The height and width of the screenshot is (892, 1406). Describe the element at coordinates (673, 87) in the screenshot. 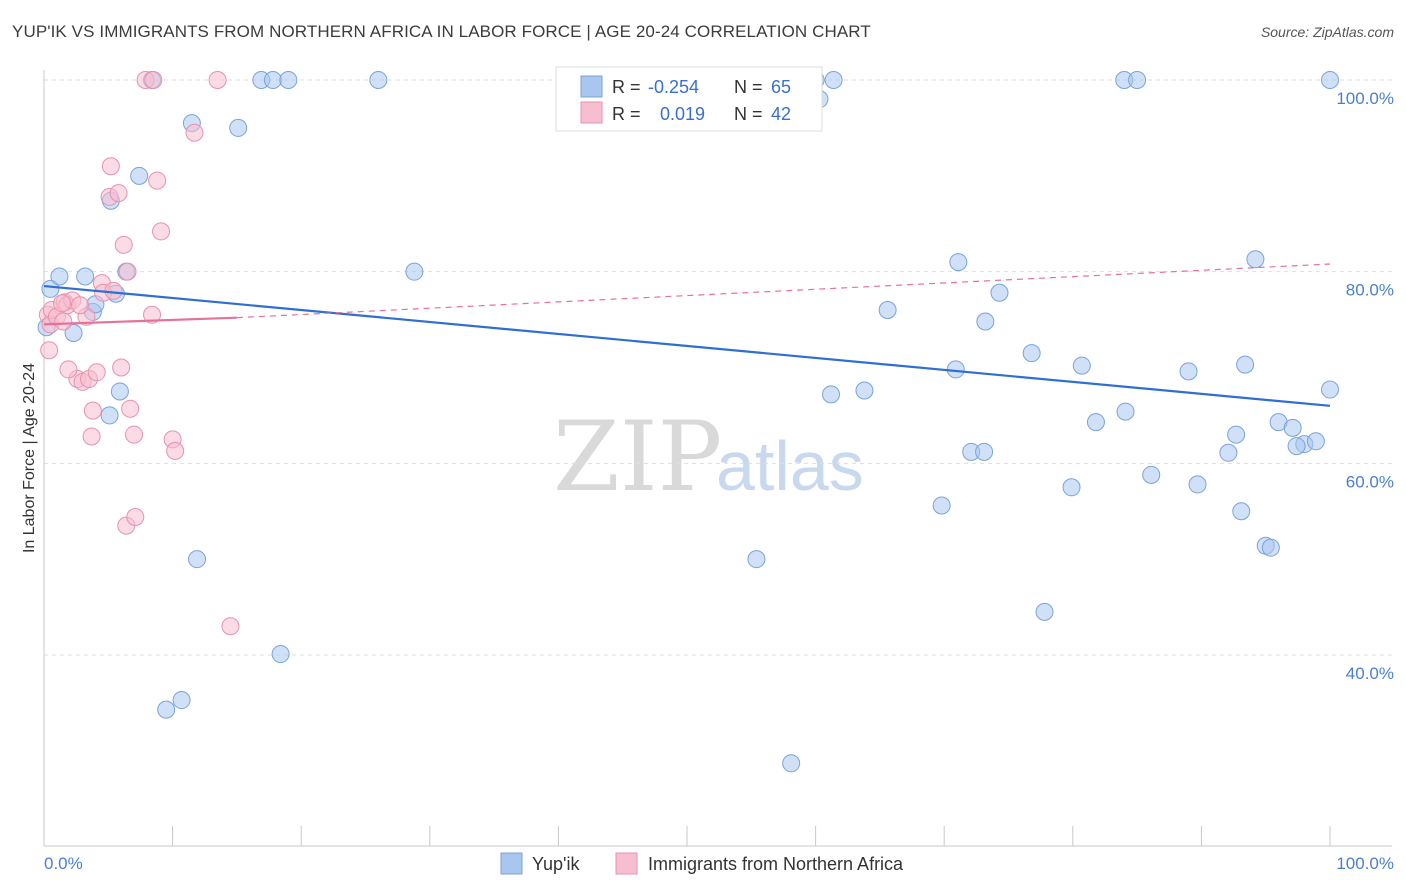

I see `legend-r-value-1: -0.254` at that location.